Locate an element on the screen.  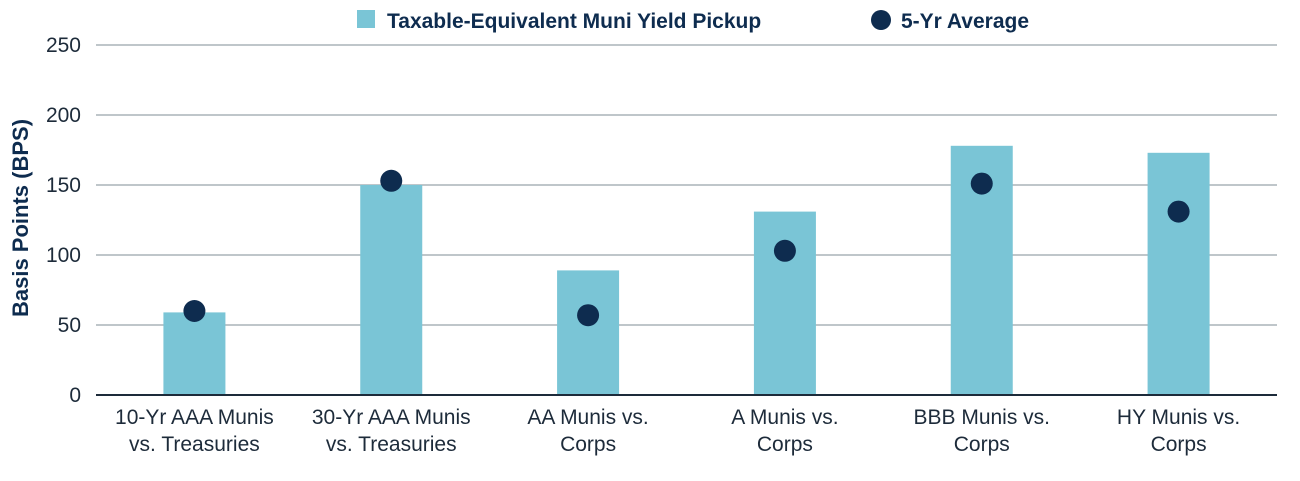
legend-dot-swatch is located at coordinates (881, 20).